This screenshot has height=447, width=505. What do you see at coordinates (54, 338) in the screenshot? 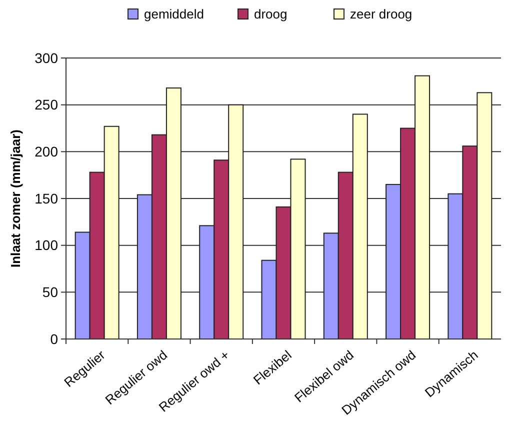
I see `y-tick-label: 0` at bounding box center [54, 338].